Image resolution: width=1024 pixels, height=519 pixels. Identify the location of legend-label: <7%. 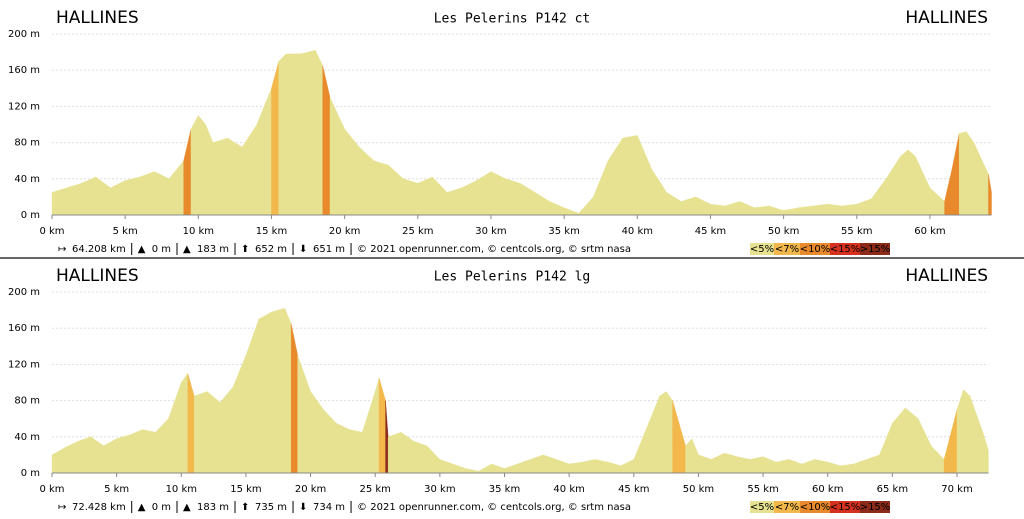
(787, 249).